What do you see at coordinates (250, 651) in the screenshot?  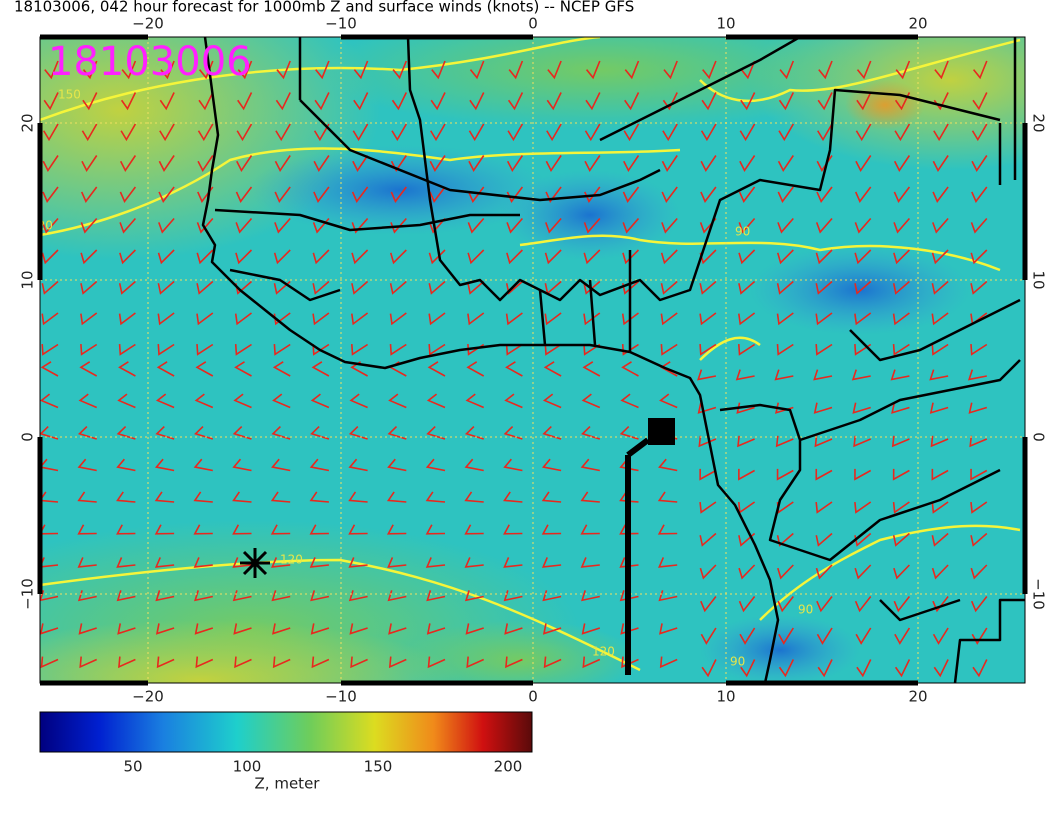 I see `field-high` at bounding box center [250, 651].